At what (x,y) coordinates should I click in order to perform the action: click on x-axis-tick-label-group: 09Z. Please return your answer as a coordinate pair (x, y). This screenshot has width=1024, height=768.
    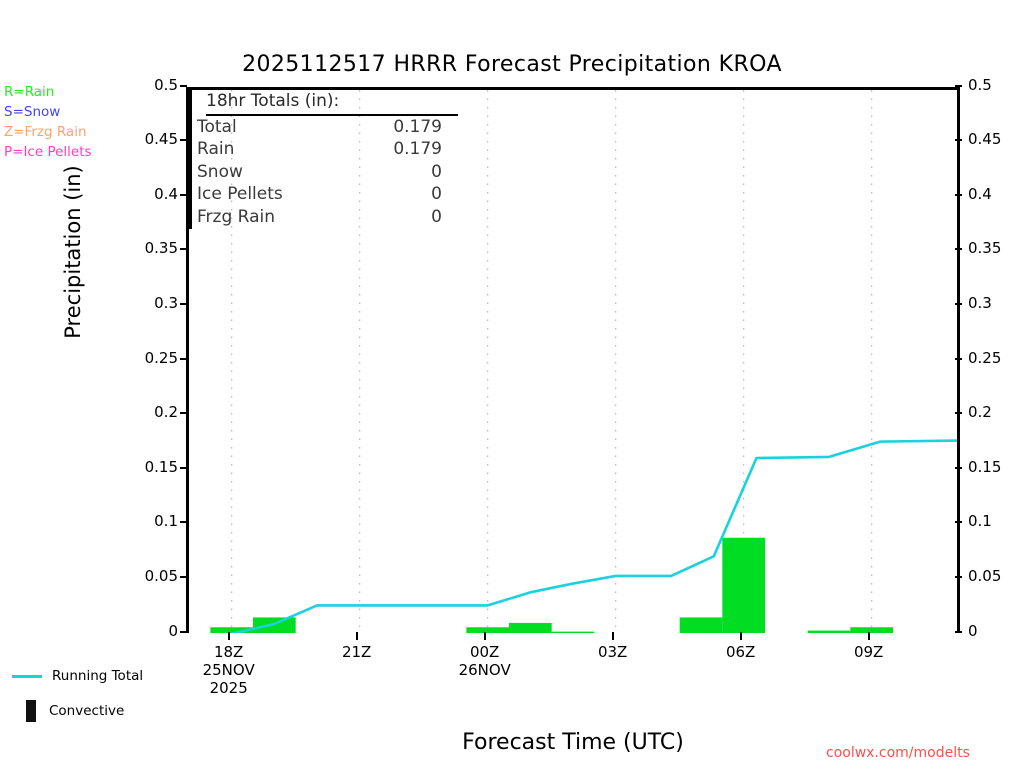
    Looking at the image, I should click on (869, 652).